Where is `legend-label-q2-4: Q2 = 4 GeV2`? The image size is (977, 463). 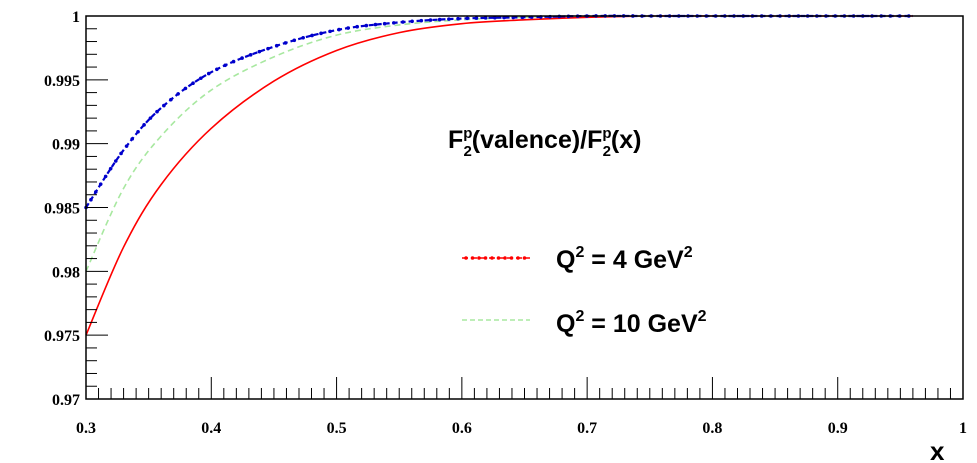
legend-label-q2-4: Q2 = 4 GeV2 is located at coordinates (624, 259).